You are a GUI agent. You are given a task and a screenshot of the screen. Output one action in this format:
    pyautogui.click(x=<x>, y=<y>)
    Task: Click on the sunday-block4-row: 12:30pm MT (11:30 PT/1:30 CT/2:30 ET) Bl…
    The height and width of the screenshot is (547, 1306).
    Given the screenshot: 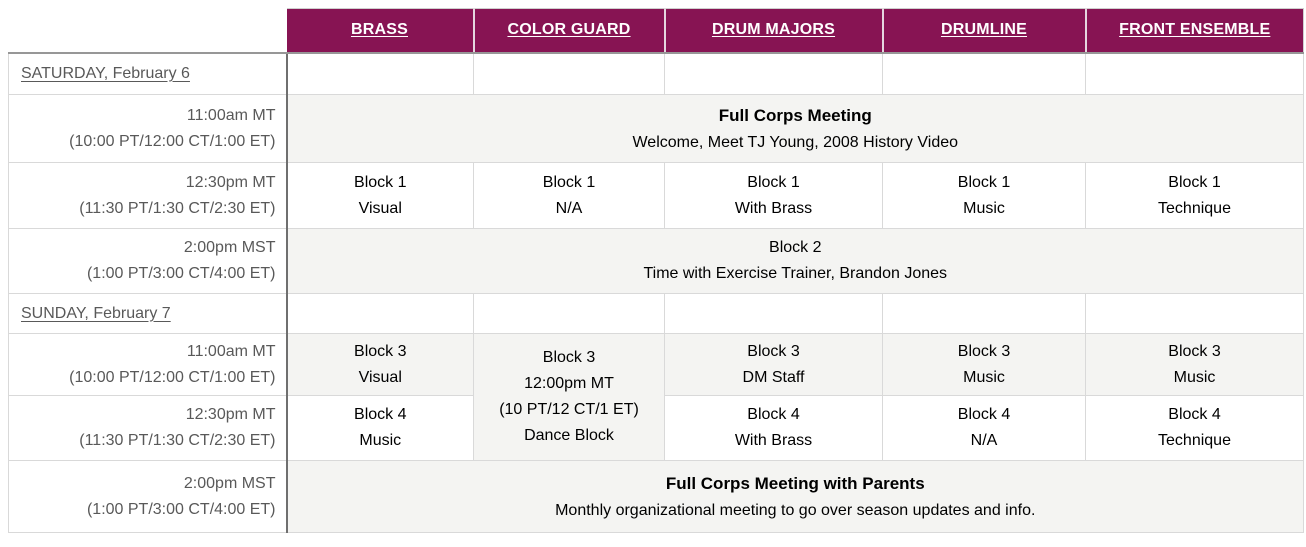 What is the action you would take?
    pyautogui.click(x=656, y=428)
    